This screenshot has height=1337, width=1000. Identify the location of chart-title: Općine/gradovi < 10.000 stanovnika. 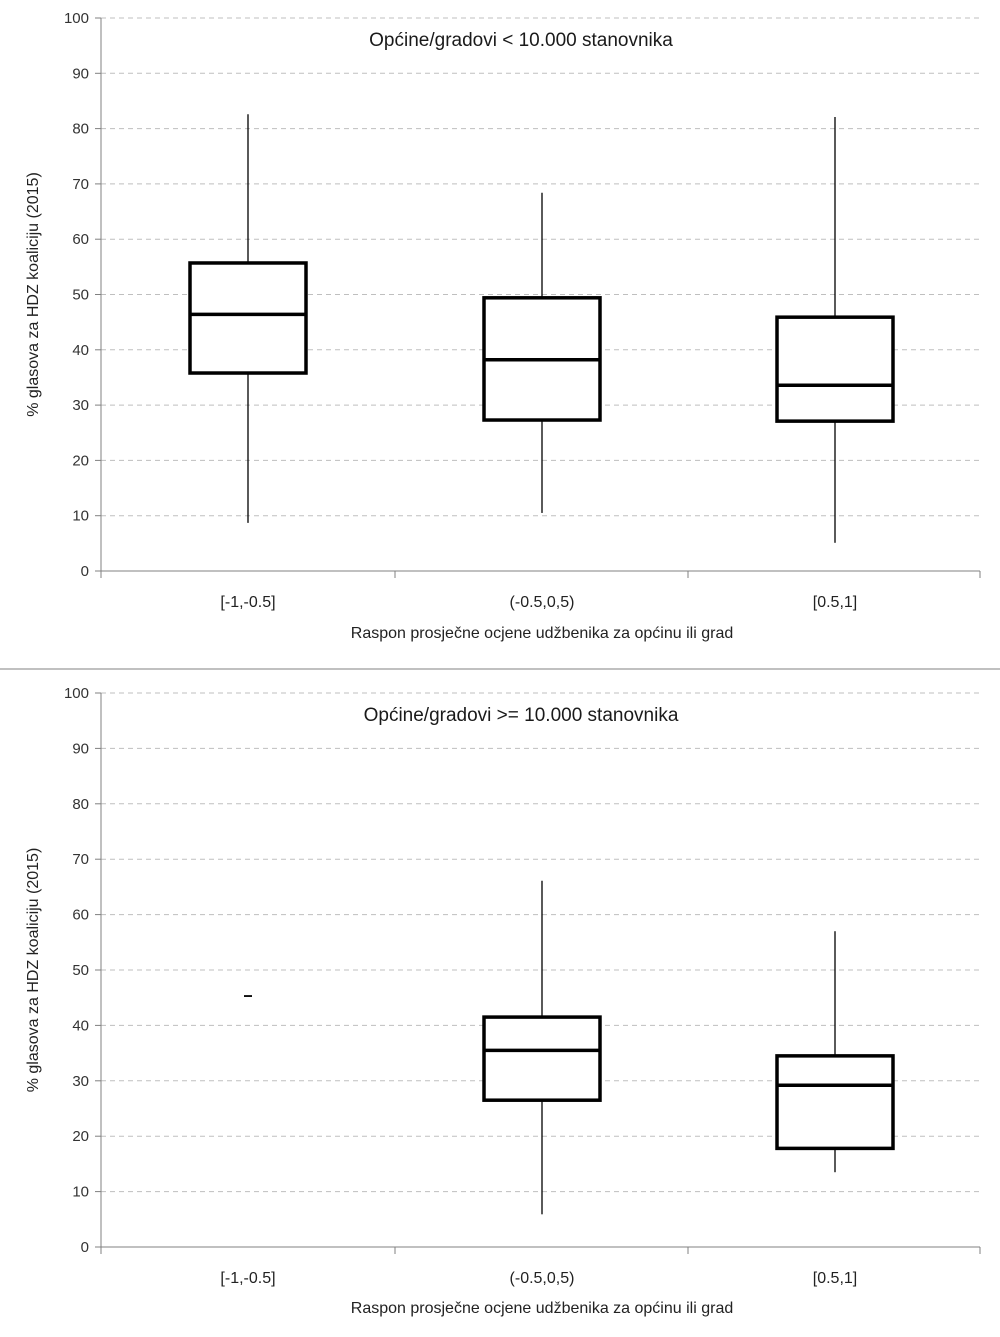
(521, 40).